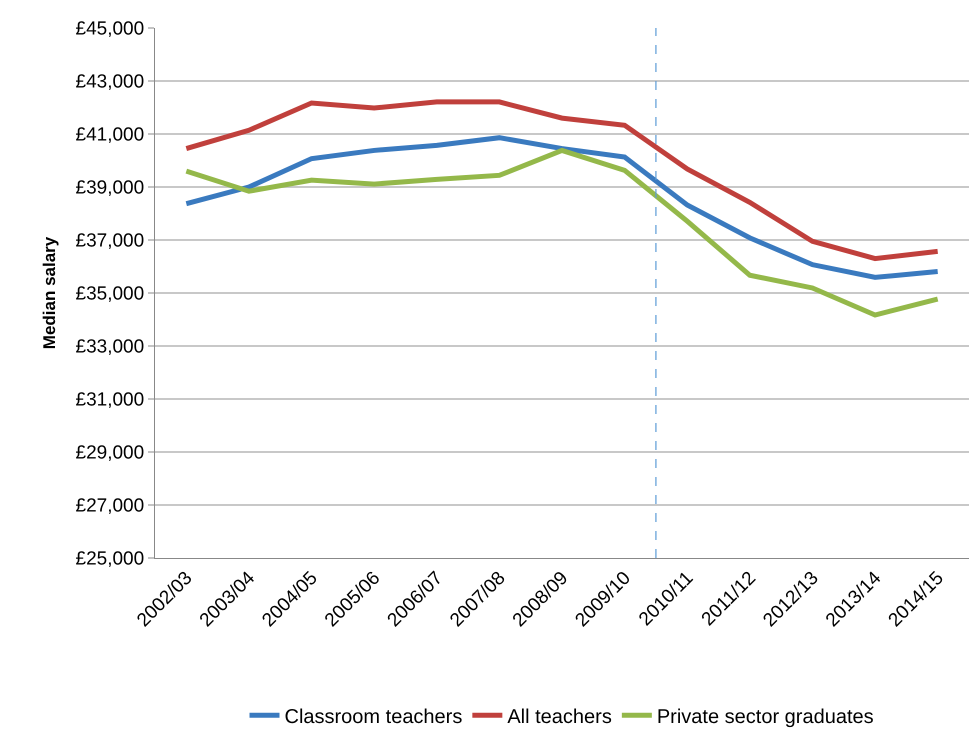  I want to click on y-tick-label: £41,000, so click(110, 135).